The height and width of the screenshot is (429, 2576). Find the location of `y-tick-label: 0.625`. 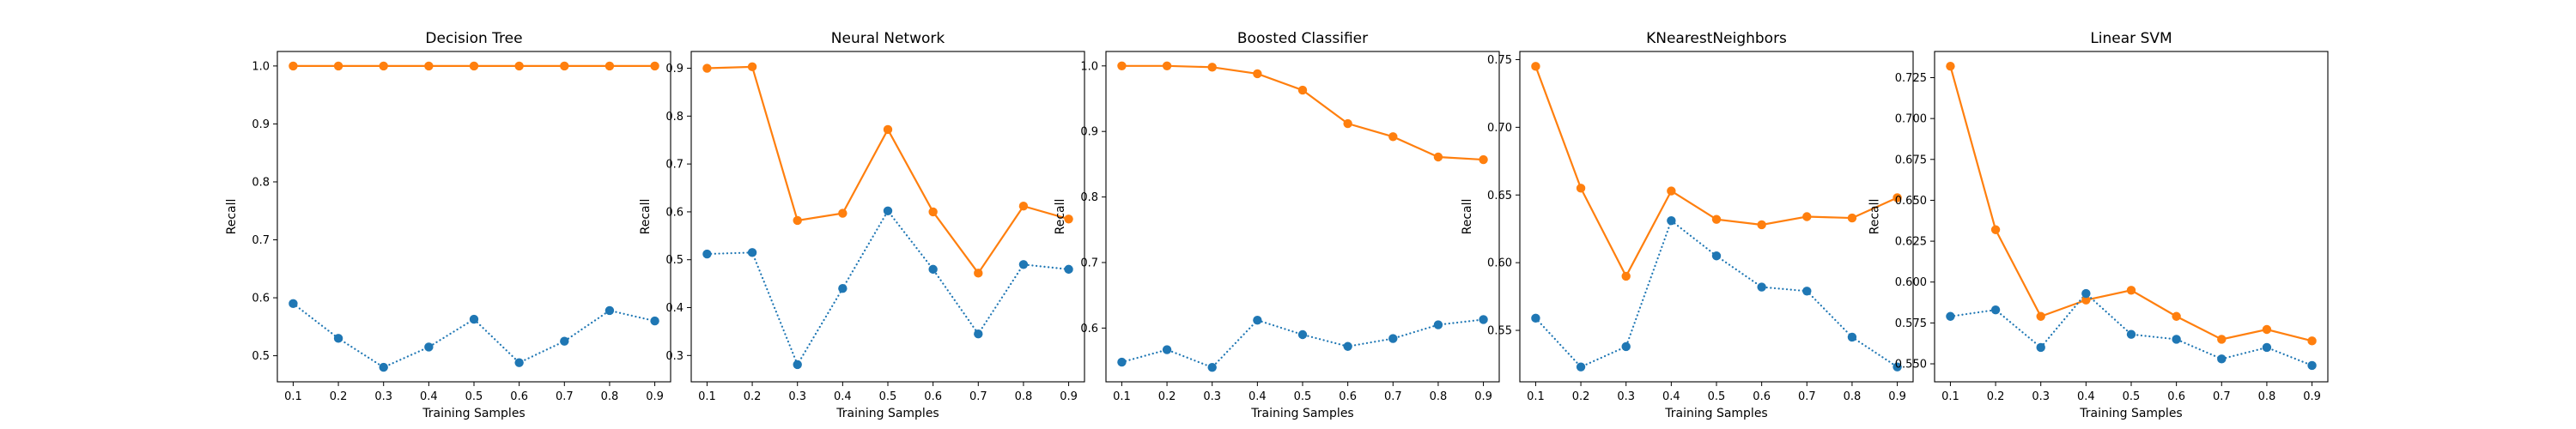

y-tick-label: 0.625 is located at coordinates (1911, 242).